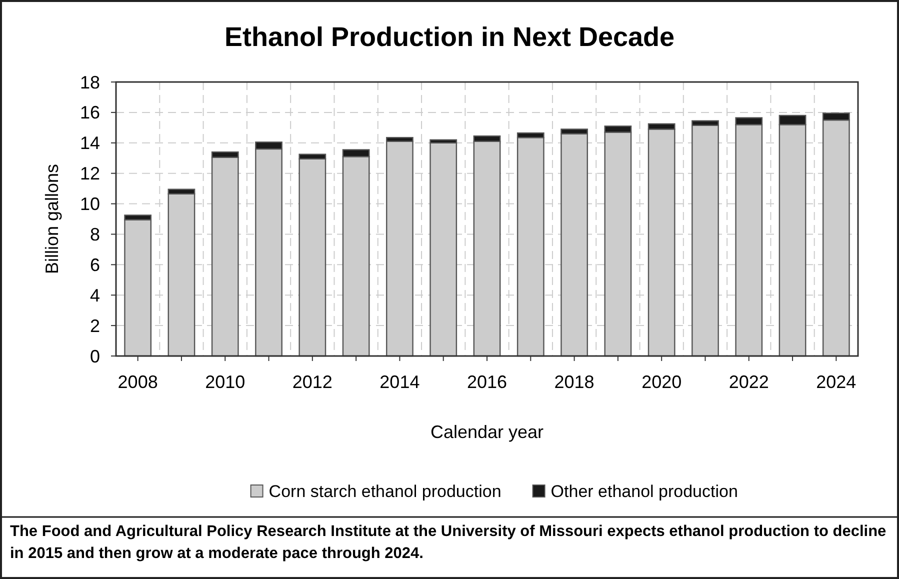 The width and height of the screenshot is (899, 579). Describe the element at coordinates (90, 82) in the screenshot. I see `y-tick-label: 18` at that location.